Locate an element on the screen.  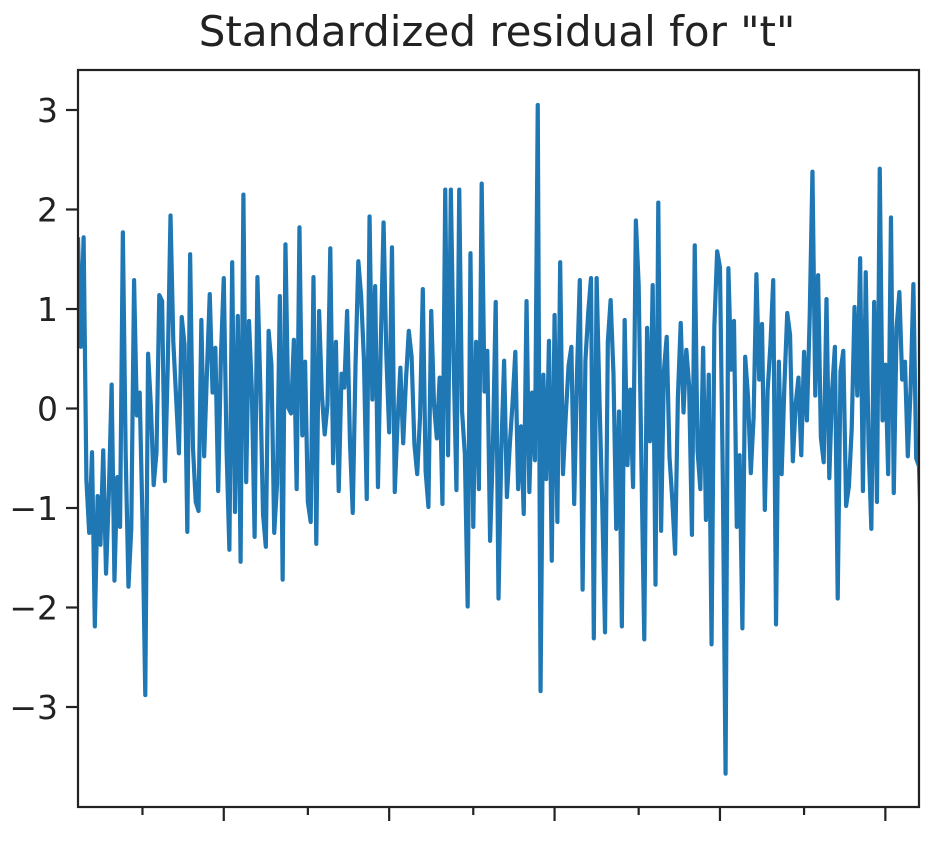
y-tick-label: 2 is located at coordinates (47, 210).